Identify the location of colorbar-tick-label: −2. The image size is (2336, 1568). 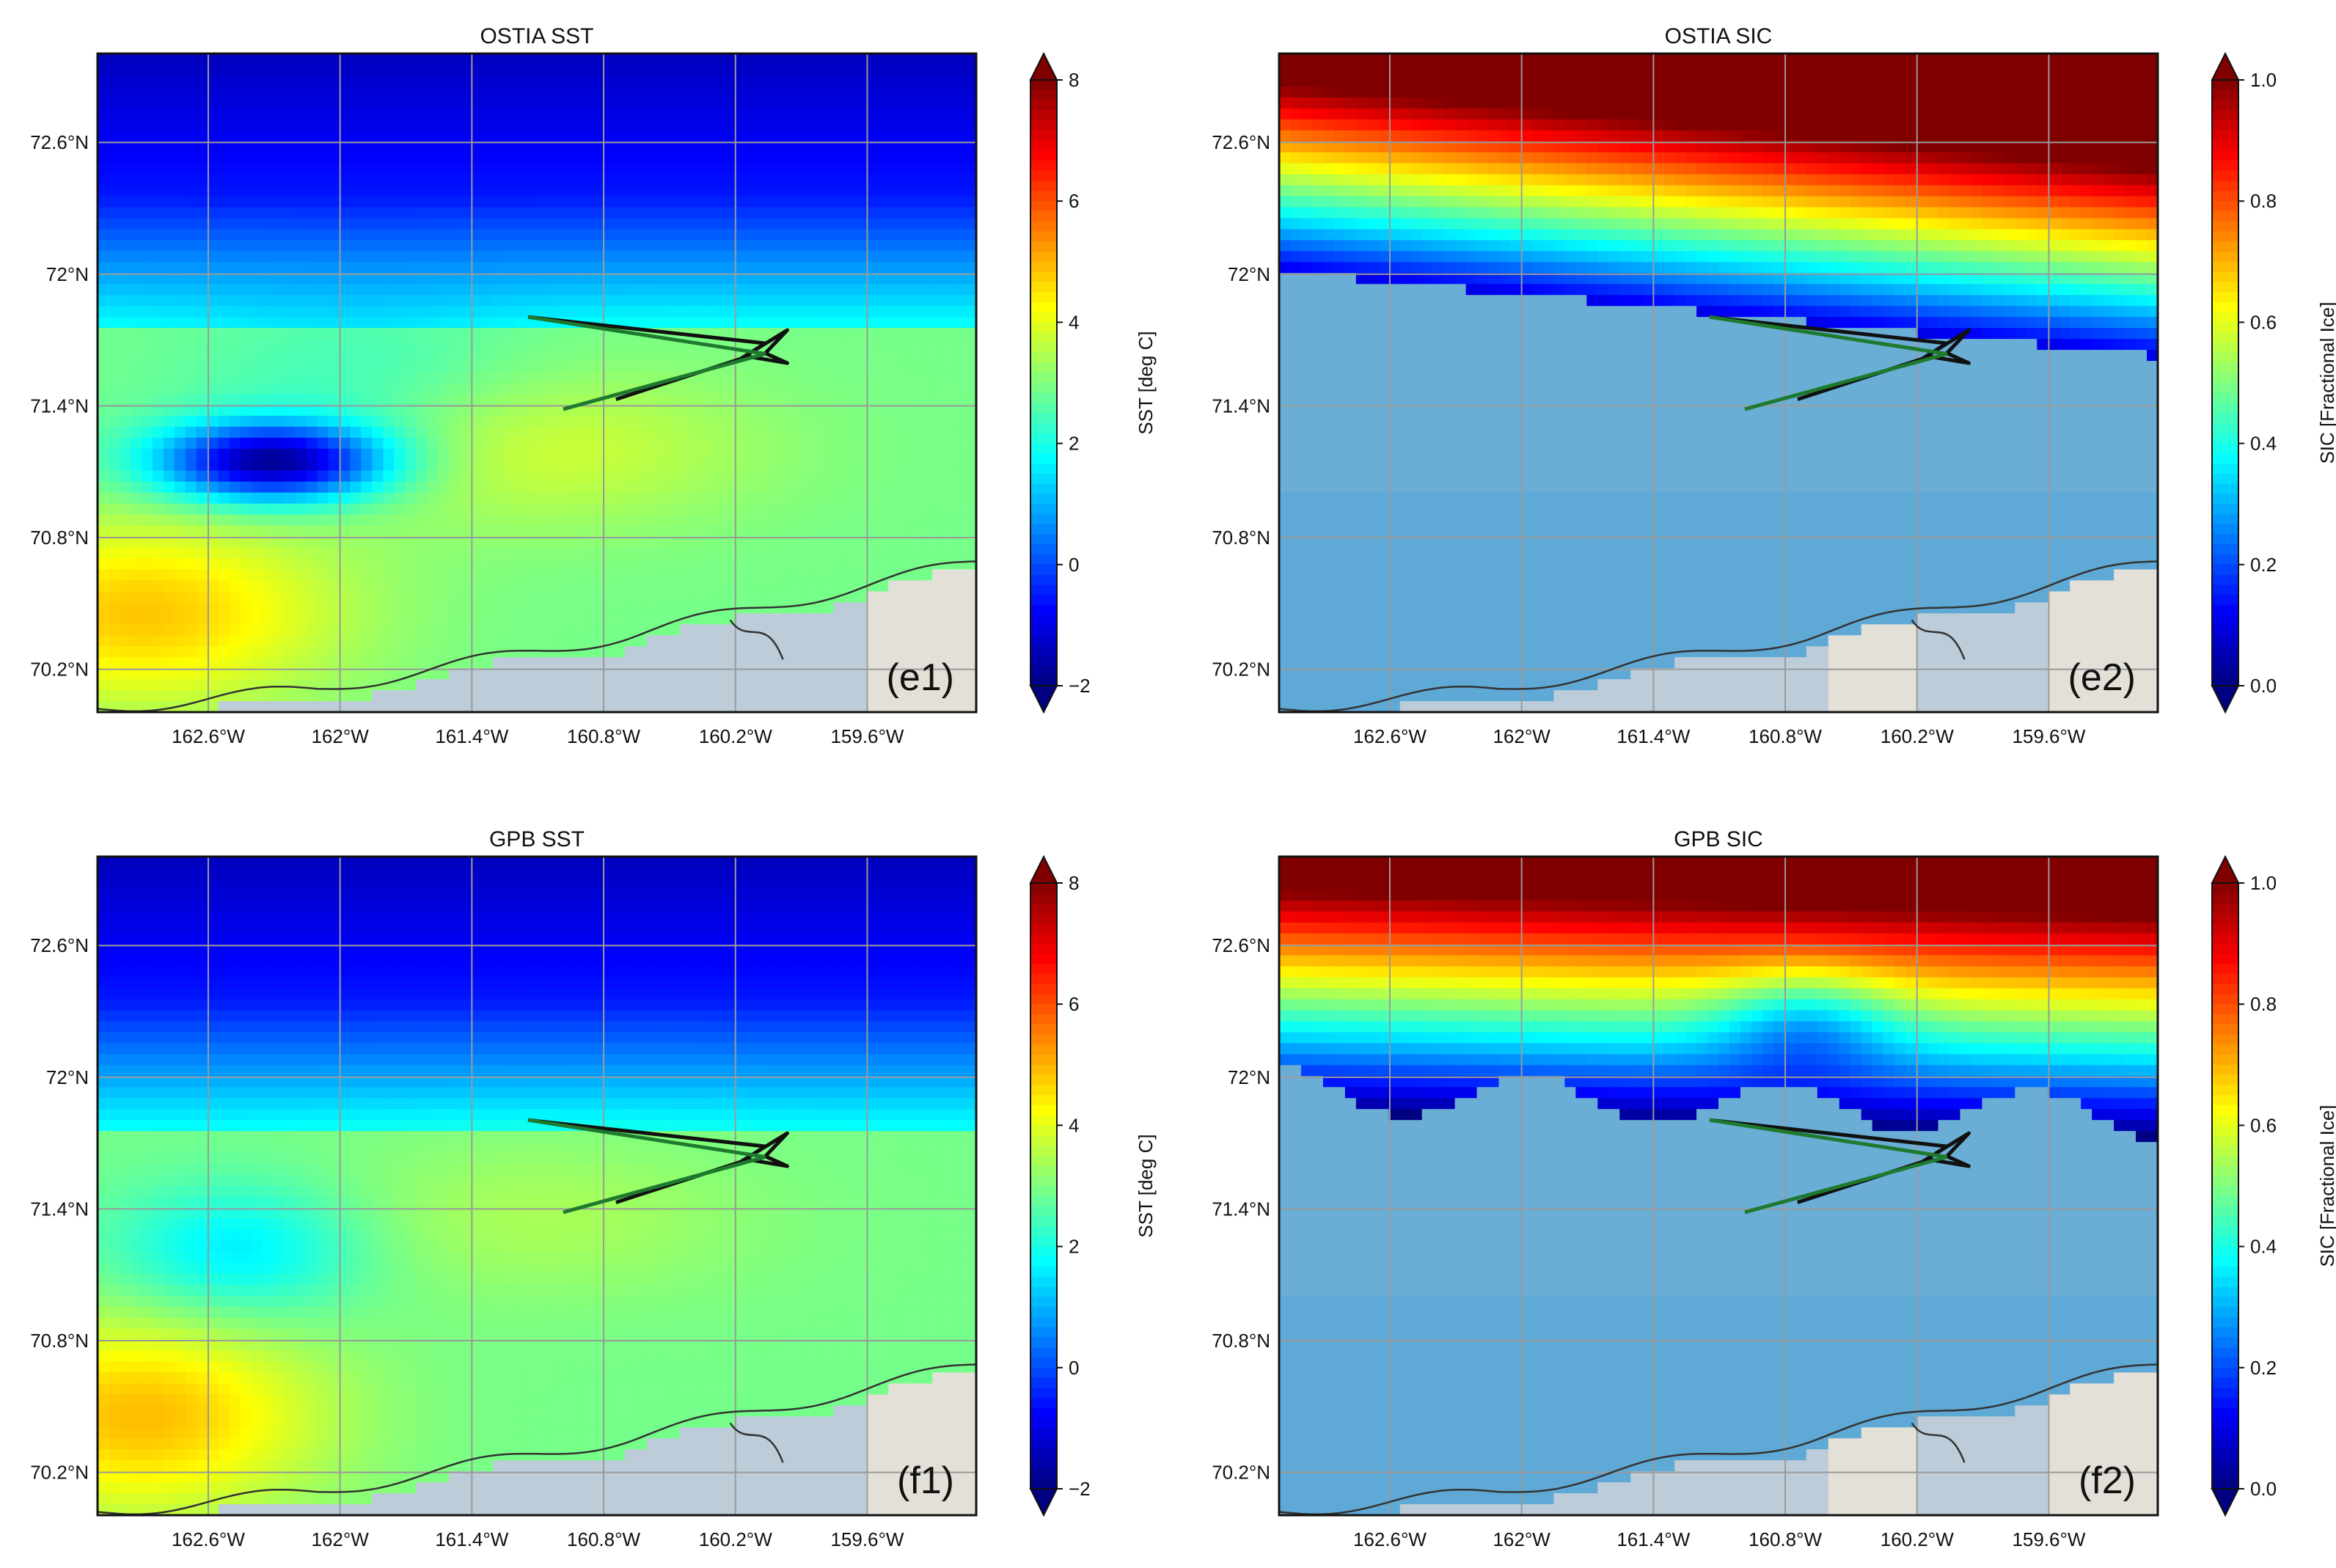
(1080, 686).